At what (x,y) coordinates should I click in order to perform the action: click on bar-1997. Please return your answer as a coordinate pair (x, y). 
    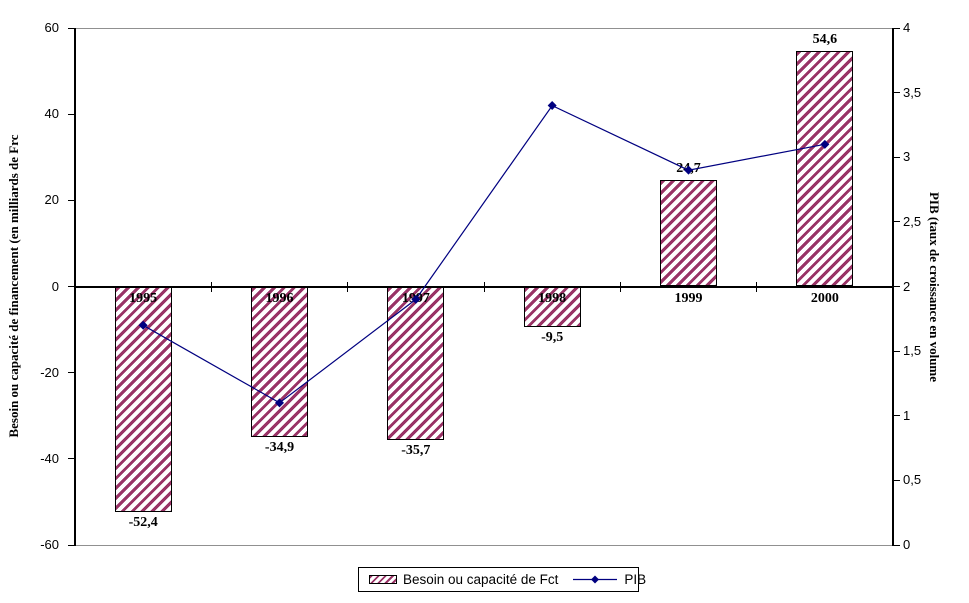
    Looking at the image, I should click on (416, 363).